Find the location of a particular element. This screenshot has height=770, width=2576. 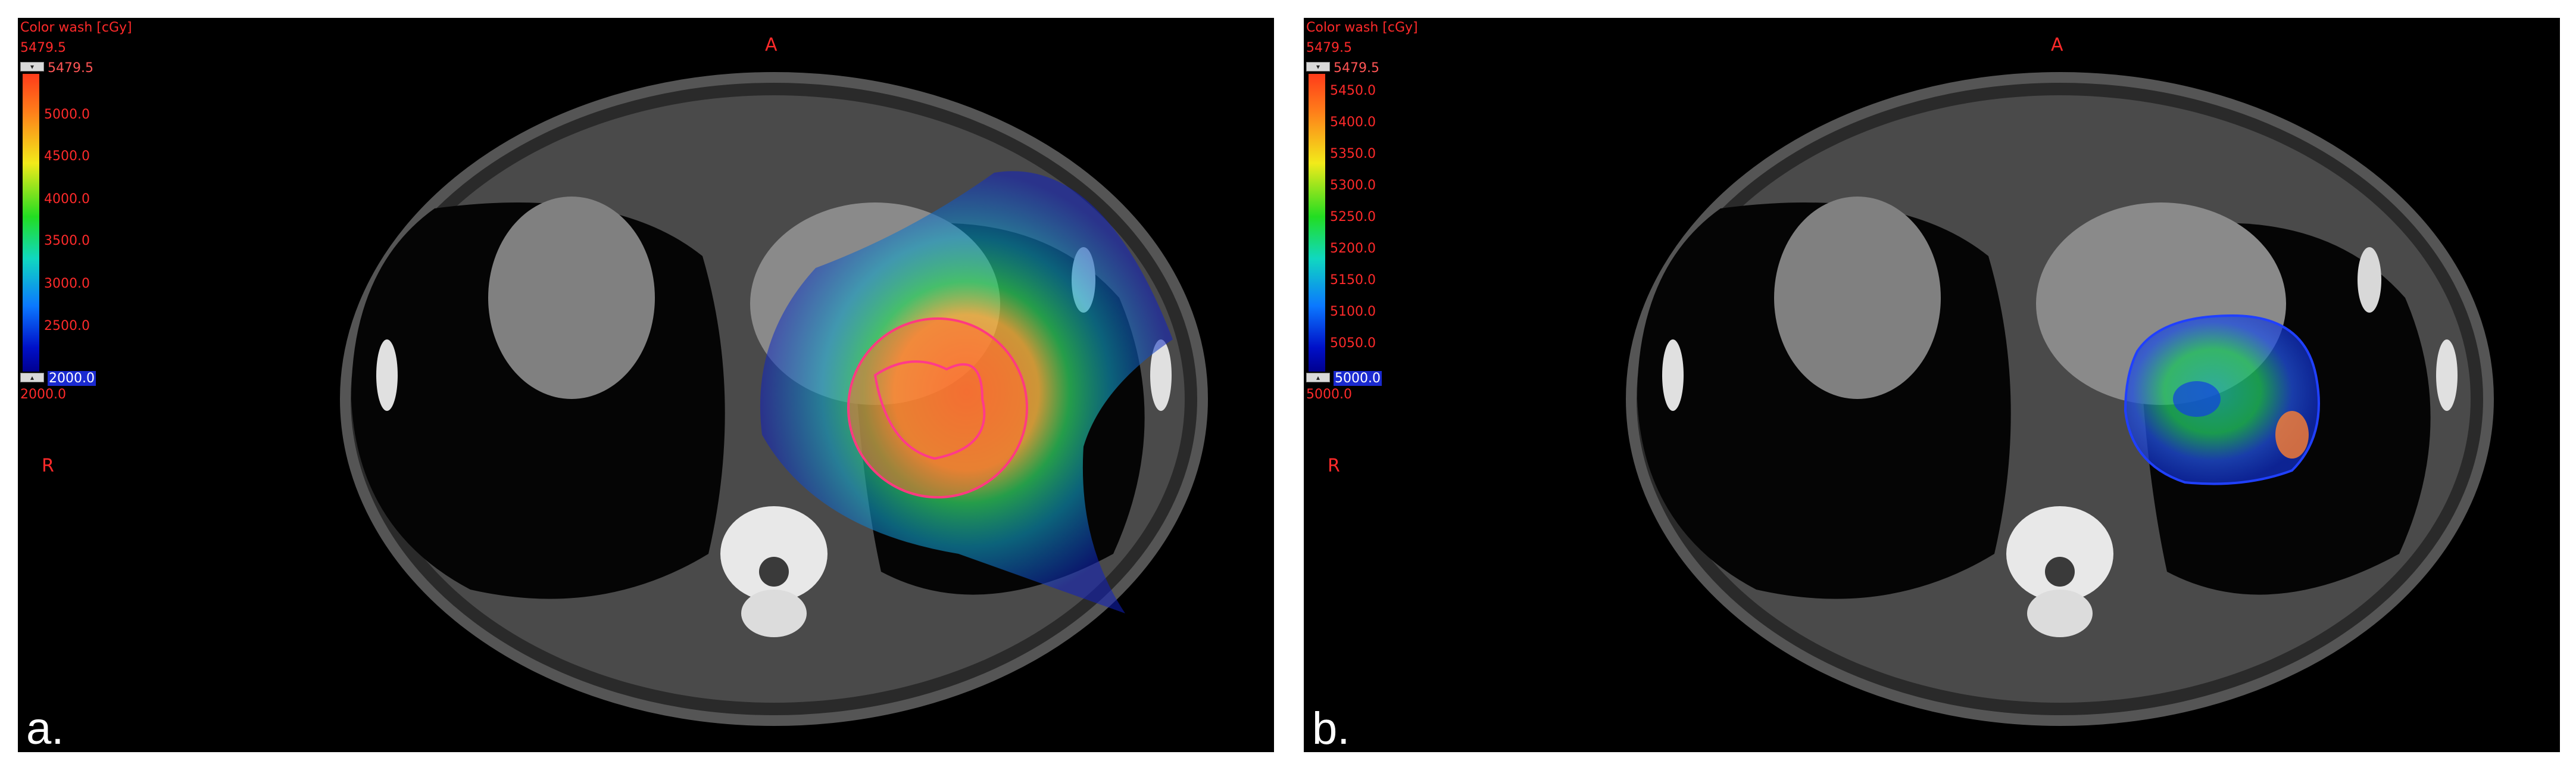

colorwash-tick: 2500.0 is located at coordinates (67, 326).